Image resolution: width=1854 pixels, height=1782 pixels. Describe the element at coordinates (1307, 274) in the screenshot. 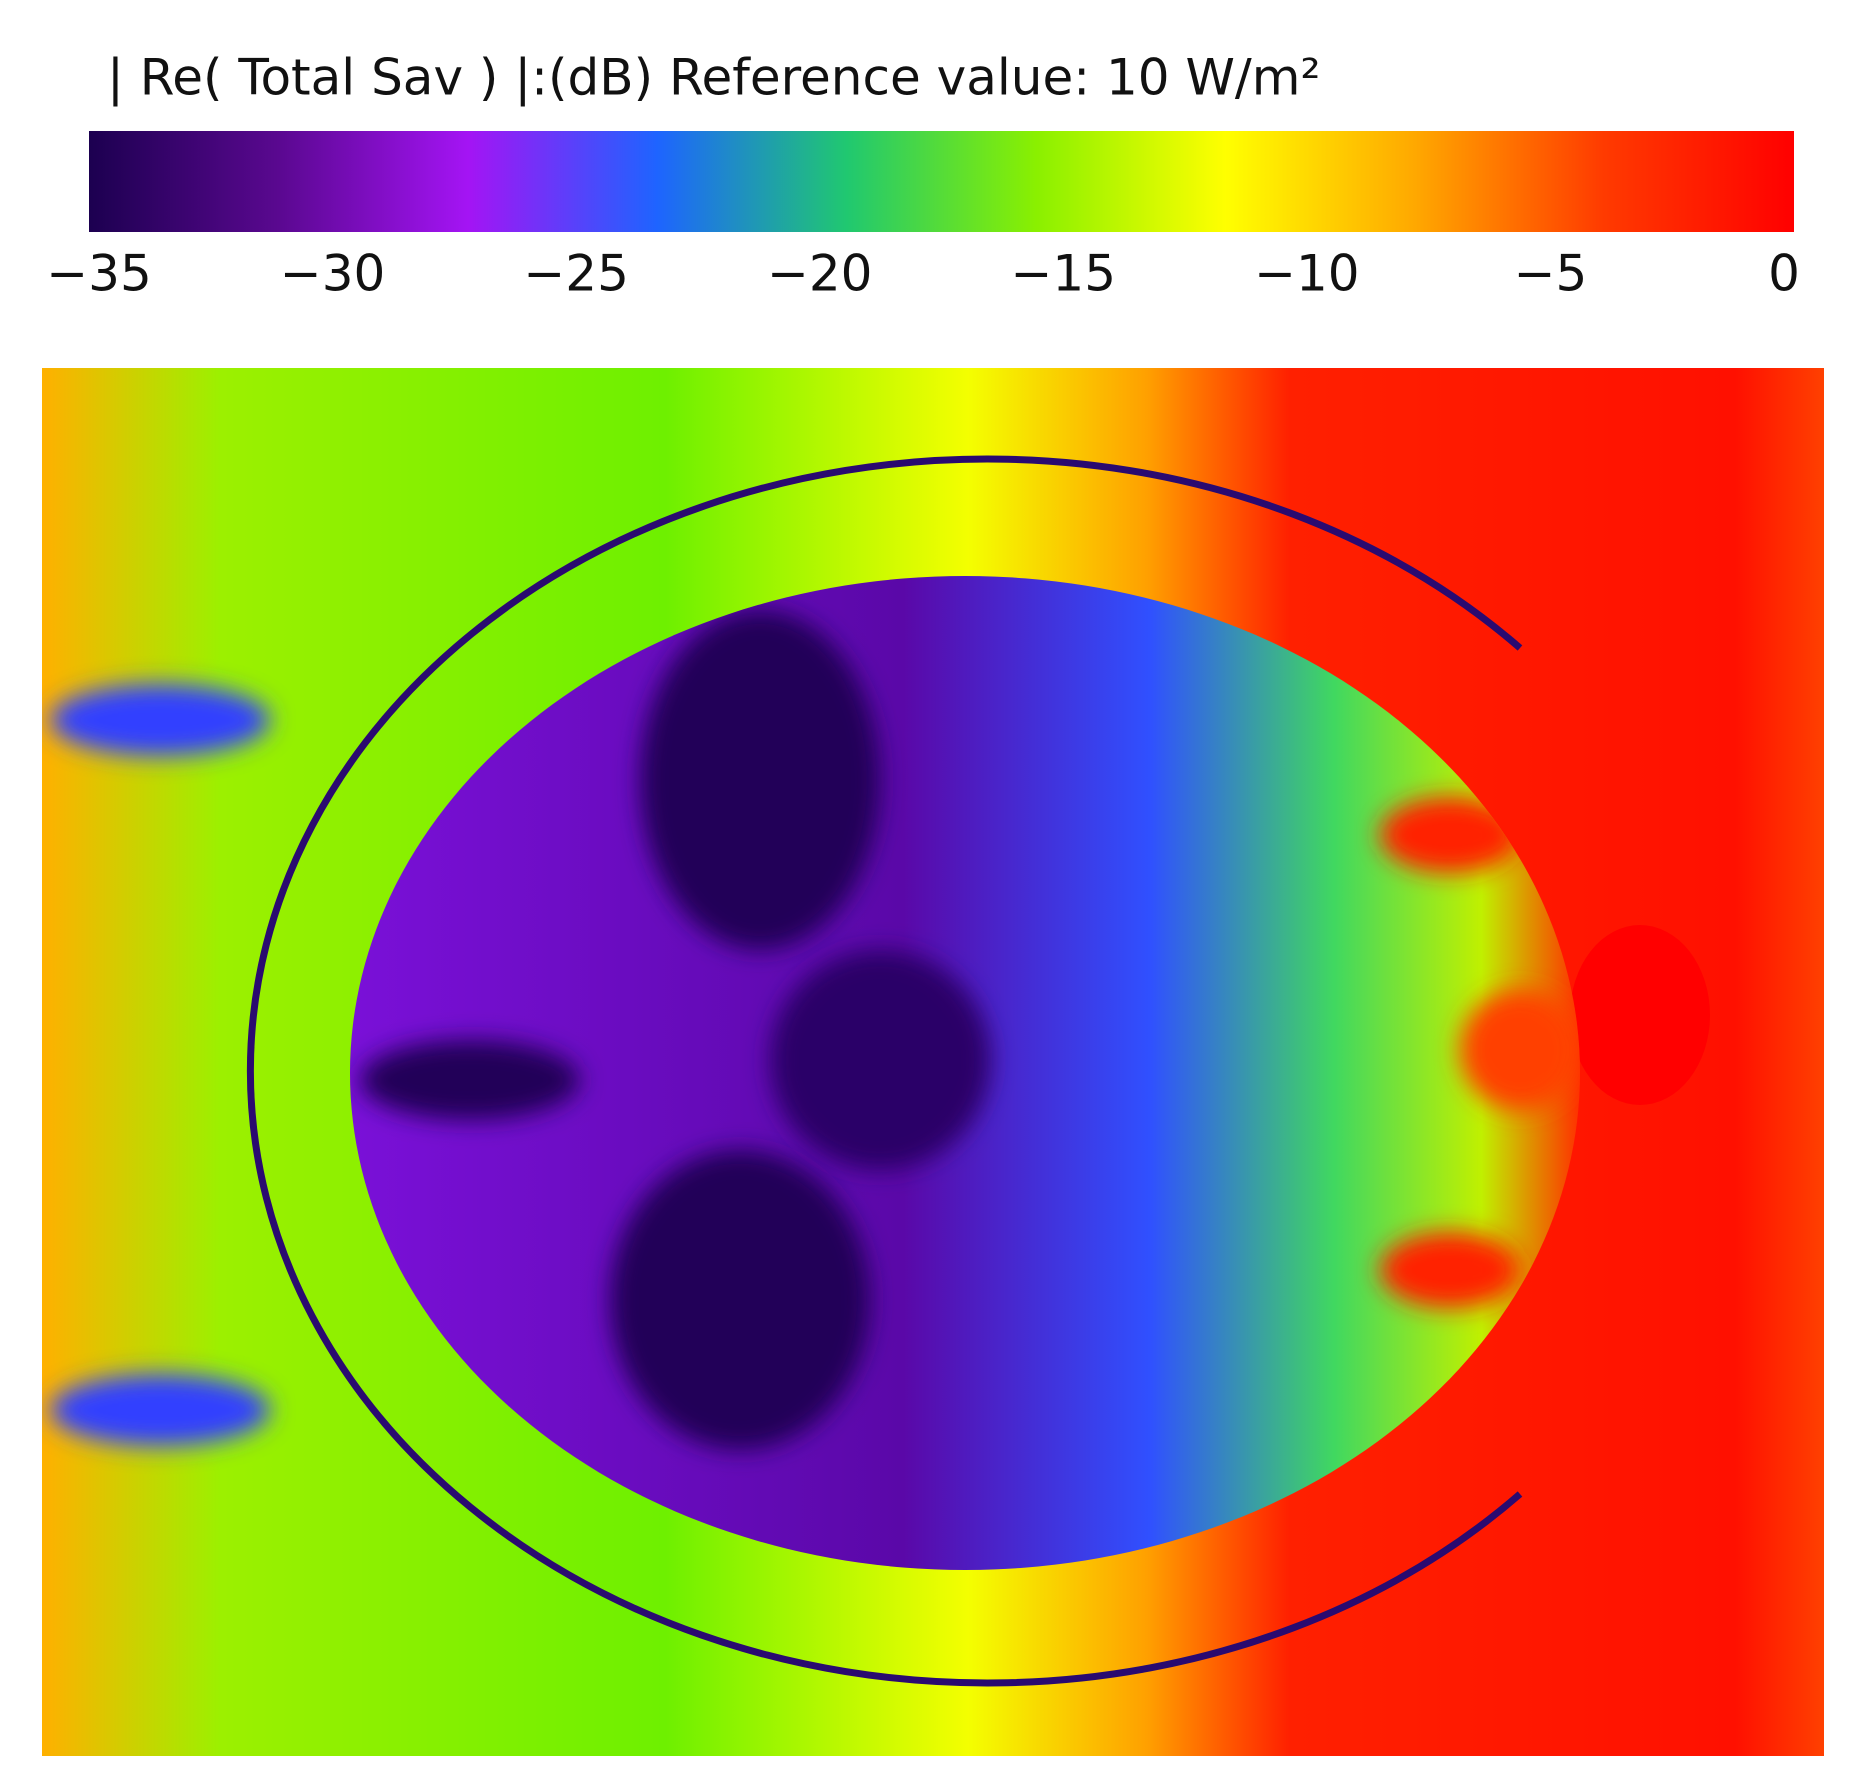

I see `colorbar-tick-label: −10` at that location.